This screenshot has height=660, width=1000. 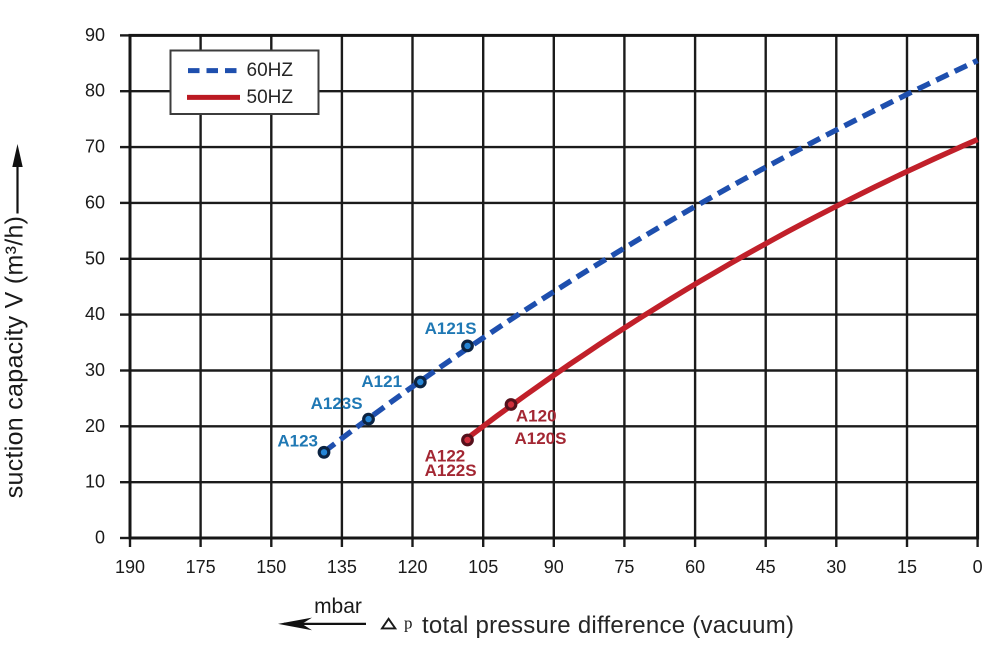 I want to click on svg-text: 45, so click(x=766, y=567).